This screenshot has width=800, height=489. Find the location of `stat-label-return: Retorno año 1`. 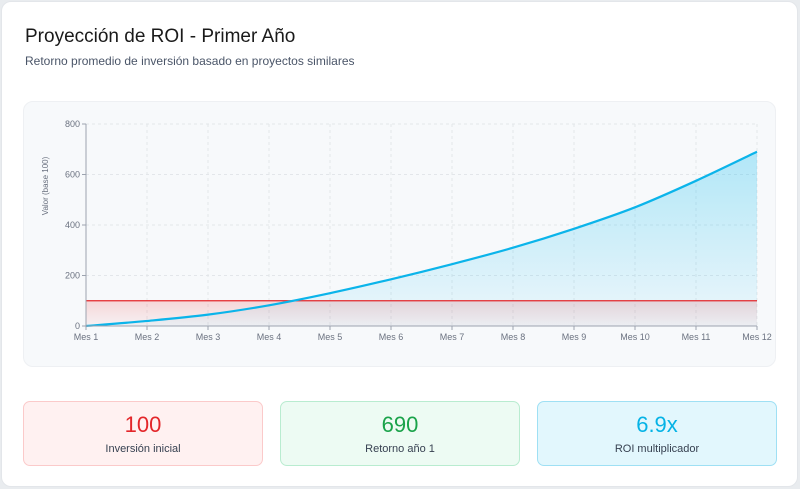

stat-label-return: Retorno año 1 is located at coordinates (400, 449).